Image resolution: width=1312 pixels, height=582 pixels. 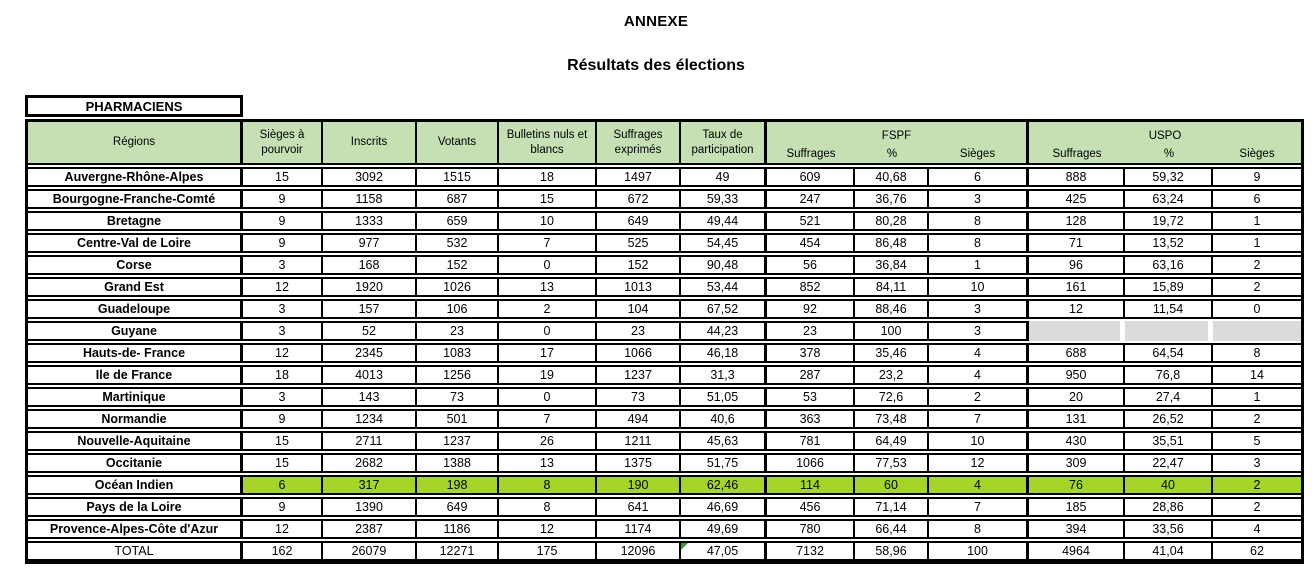 What do you see at coordinates (724, 397) in the screenshot?
I see `value-cell: 51,05` at bounding box center [724, 397].